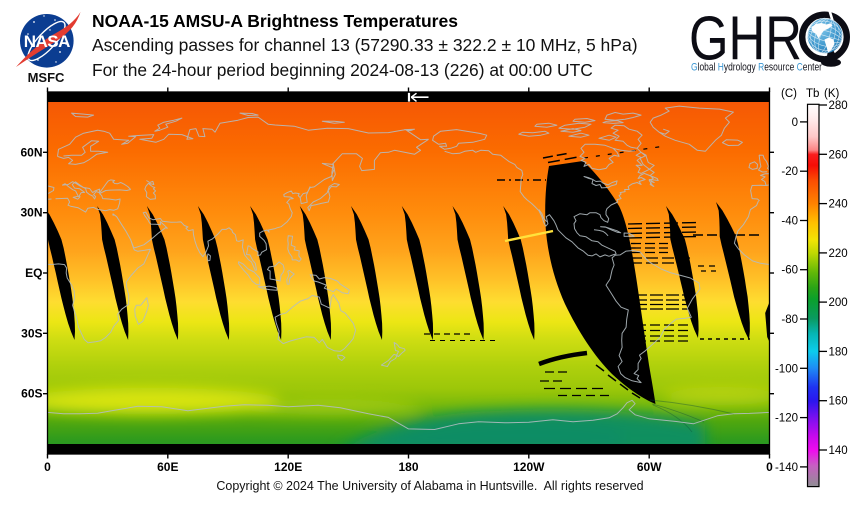  Describe the element at coordinates (31, 213) in the screenshot. I see `svg-text: 30N` at that location.